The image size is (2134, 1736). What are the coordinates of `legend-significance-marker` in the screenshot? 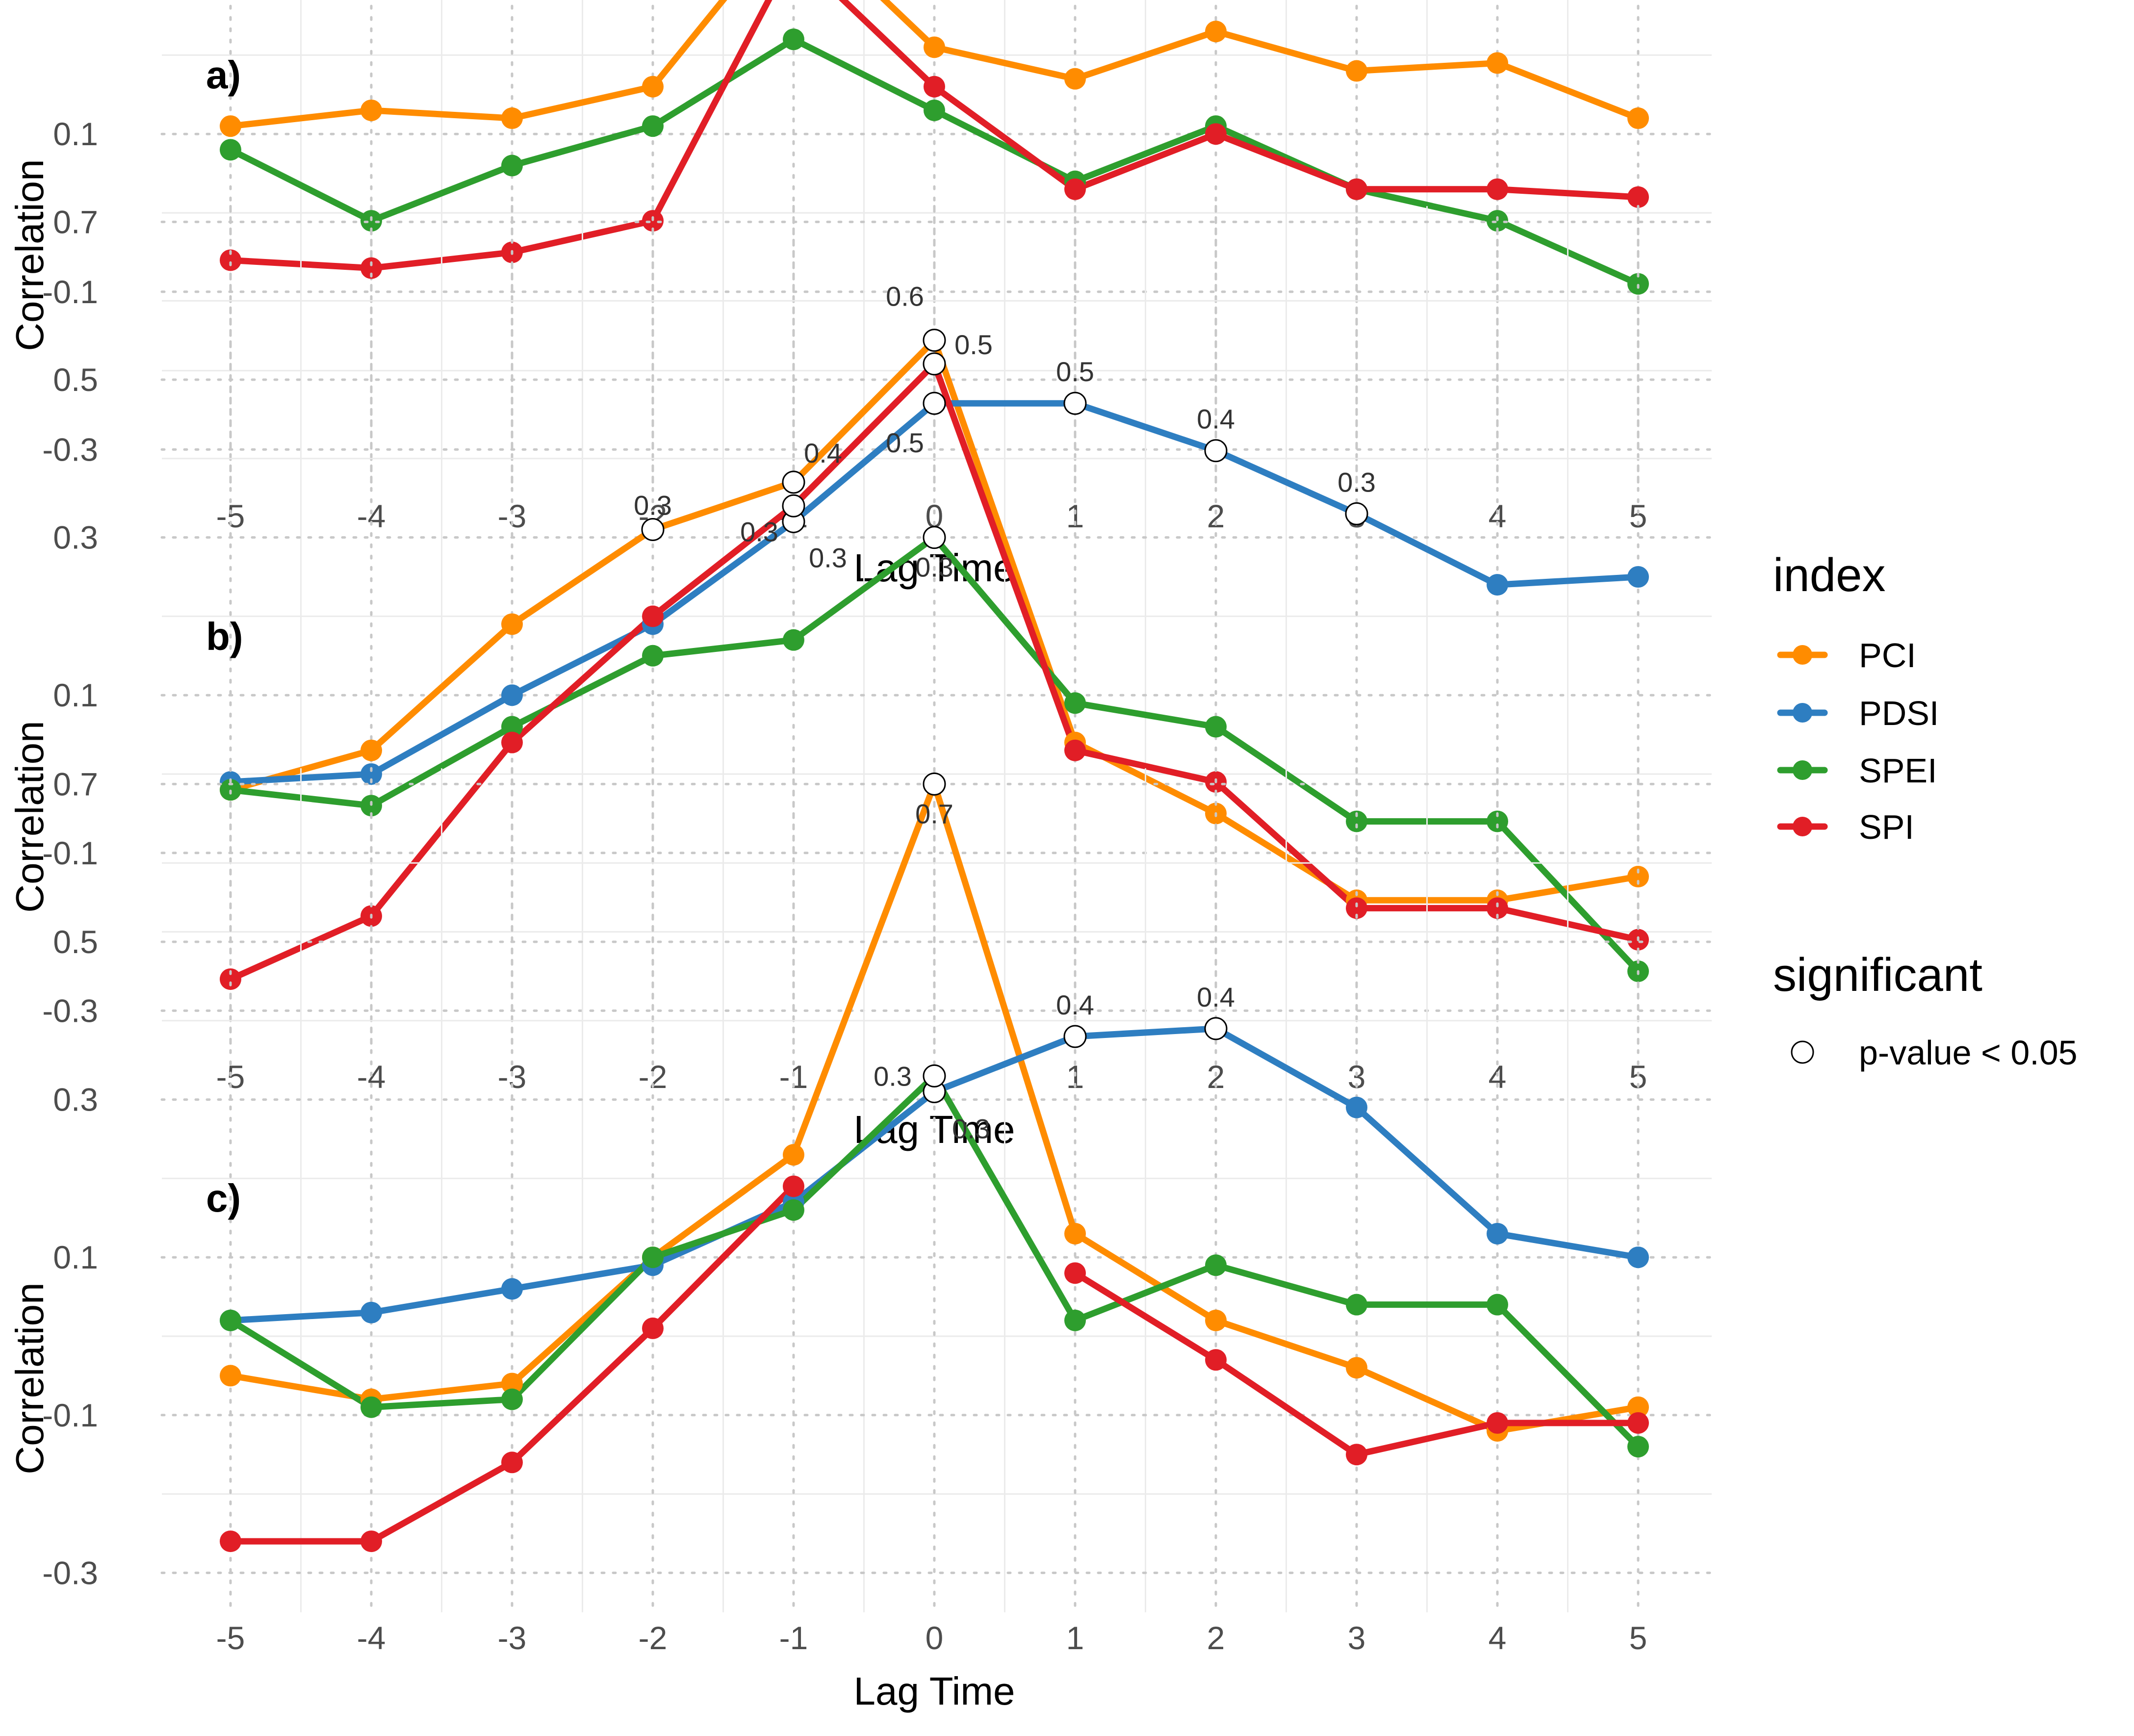 It's located at (1802, 1052).